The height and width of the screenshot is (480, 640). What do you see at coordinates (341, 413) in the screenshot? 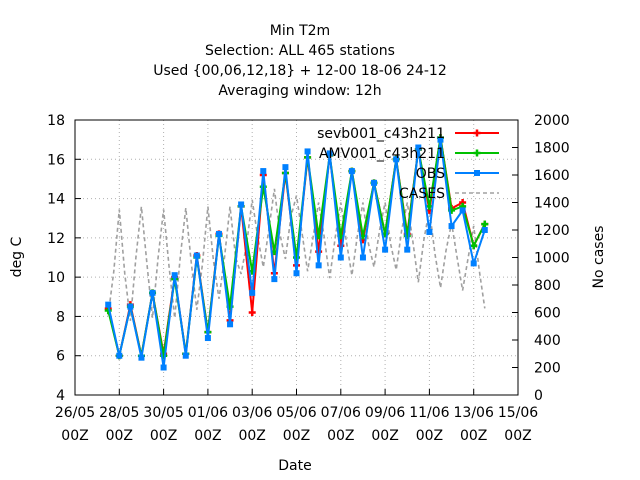
I see `x-tick-label-date: 07/06` at bounding box center [341, 413].